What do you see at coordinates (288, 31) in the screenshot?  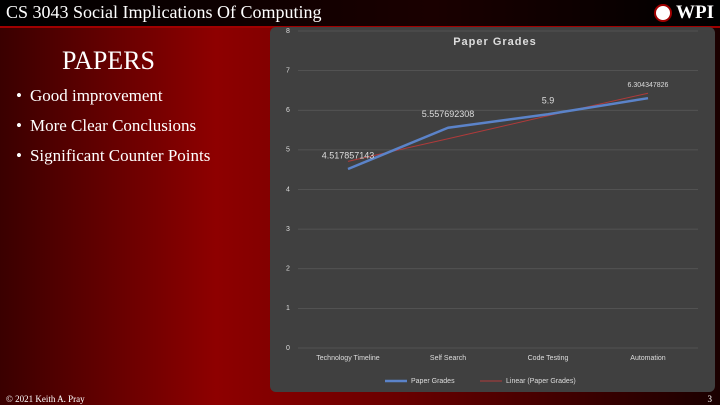 I see `y-tick-label: 8` at bounding box center [288, 31].